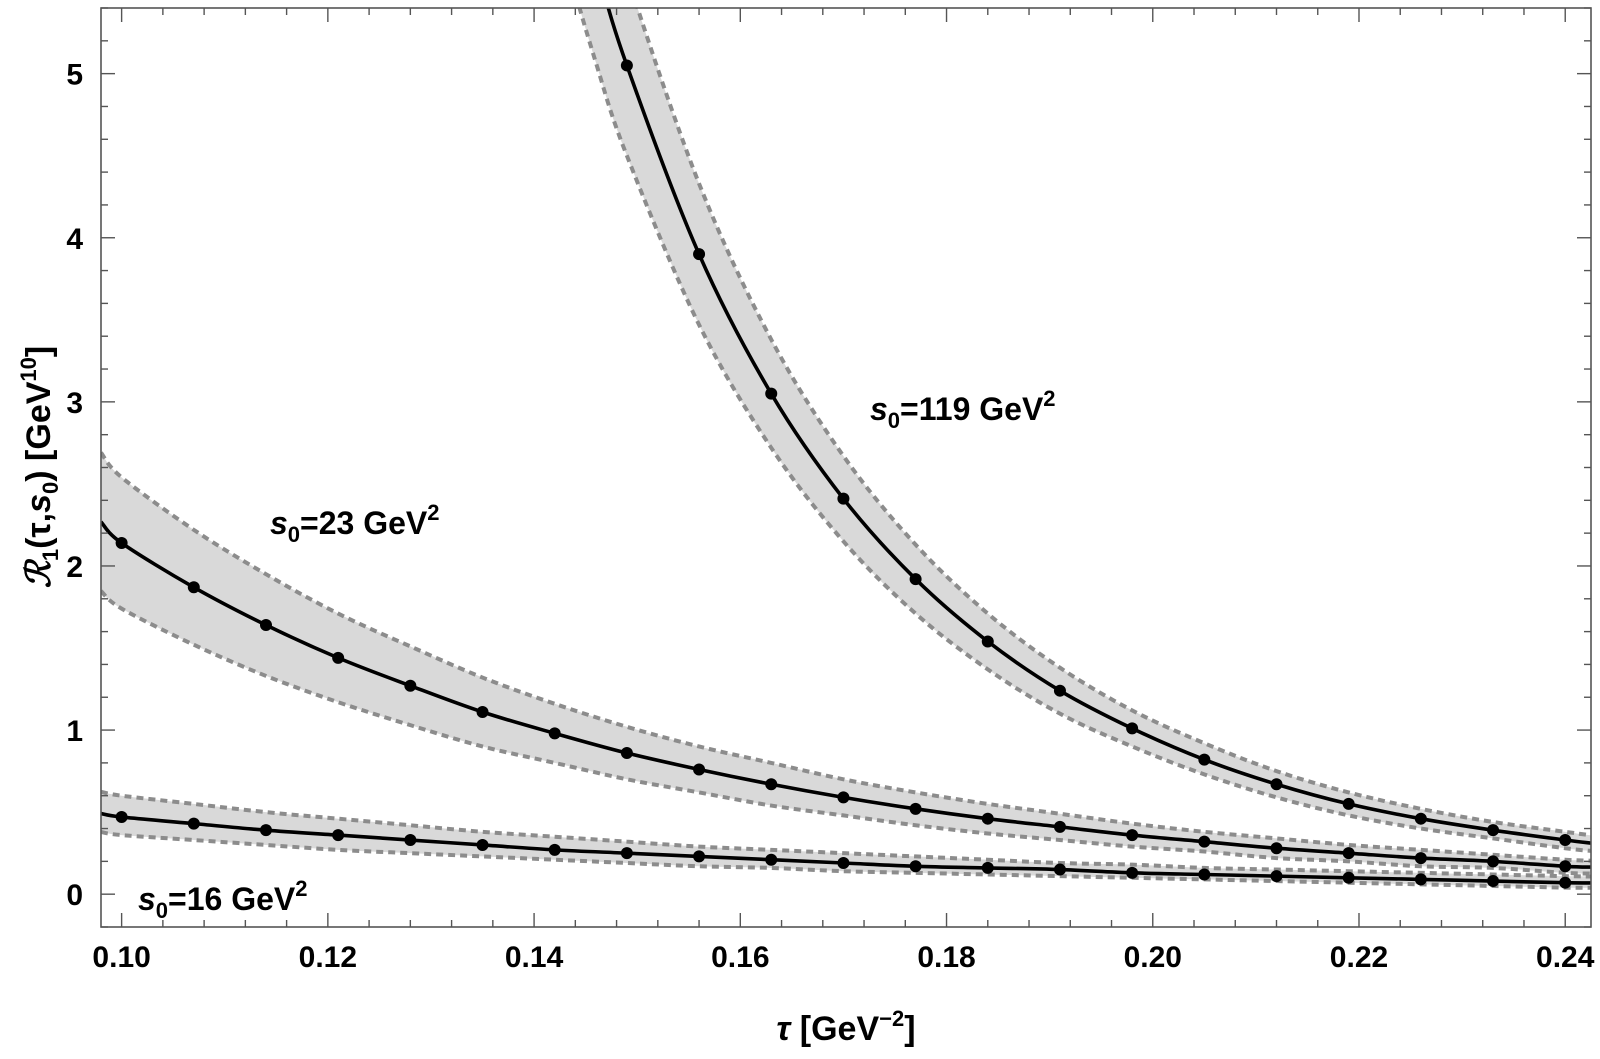 This screenshot has height=1059, width=1600. Describe the element at coordinates (121, 542) in the screenshot. I see `data-point-s0=23-0` at that location.